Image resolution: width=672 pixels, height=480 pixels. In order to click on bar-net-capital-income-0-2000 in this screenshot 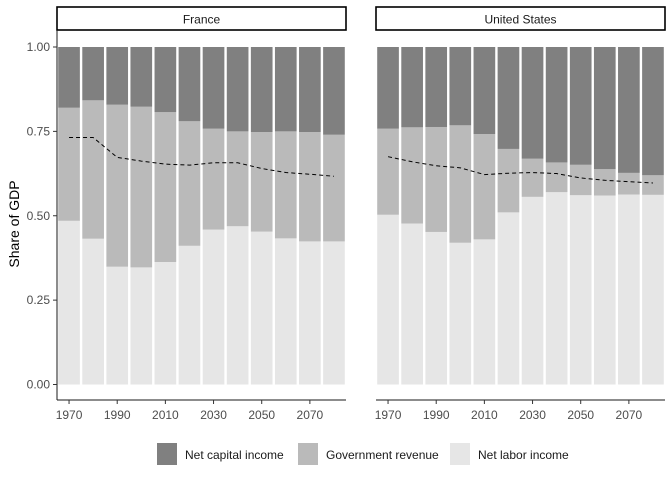, I will do `click(141, 77)`.